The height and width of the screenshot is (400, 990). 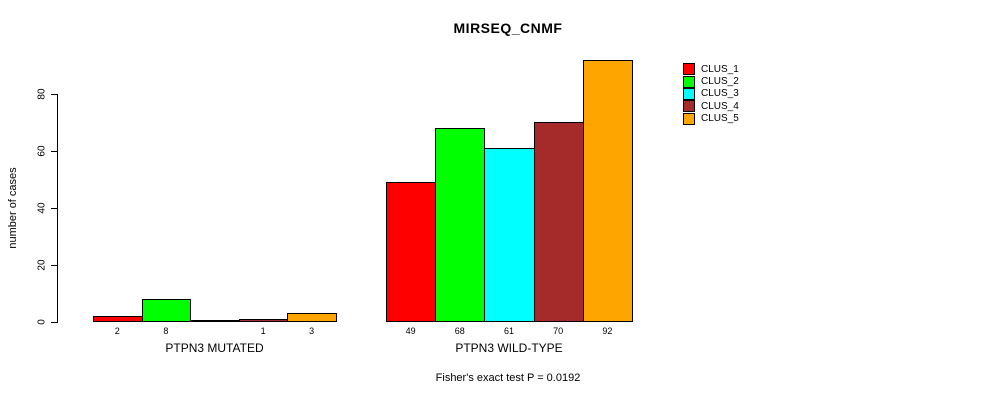 I want to click on y-axis-line, so click(x=57, y=208).